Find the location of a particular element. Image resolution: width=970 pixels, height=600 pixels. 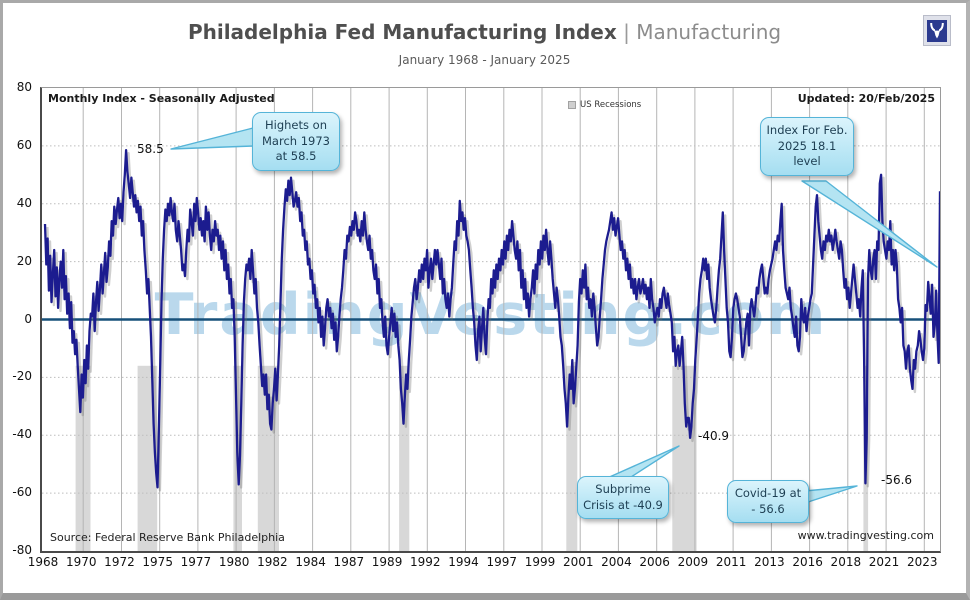

frequency-note: Monthly Index - Seasonally Adjusted is located at coordinates (161, 98).